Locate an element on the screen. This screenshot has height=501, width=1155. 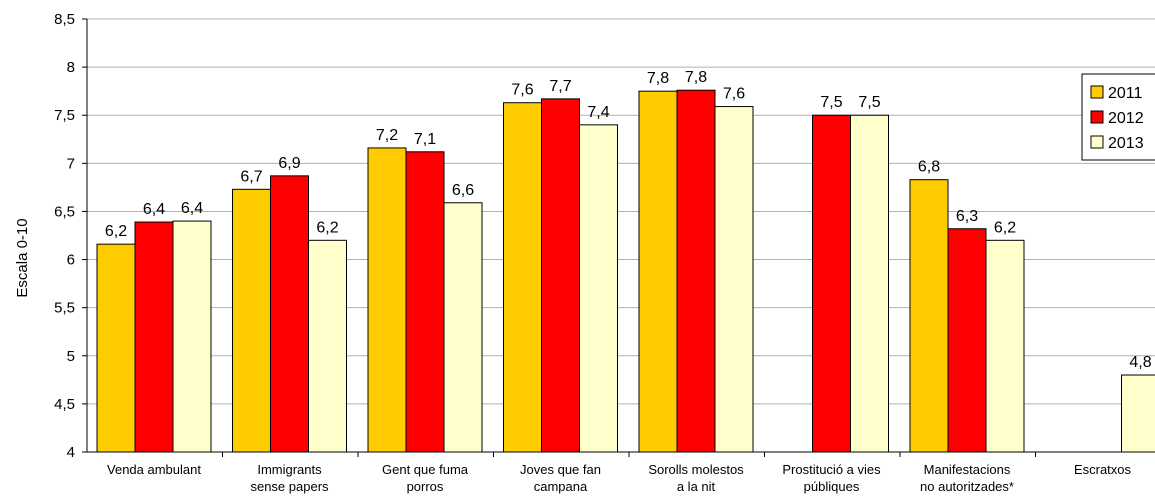
data-label: 6,8 is located at coordinates (929, 167).